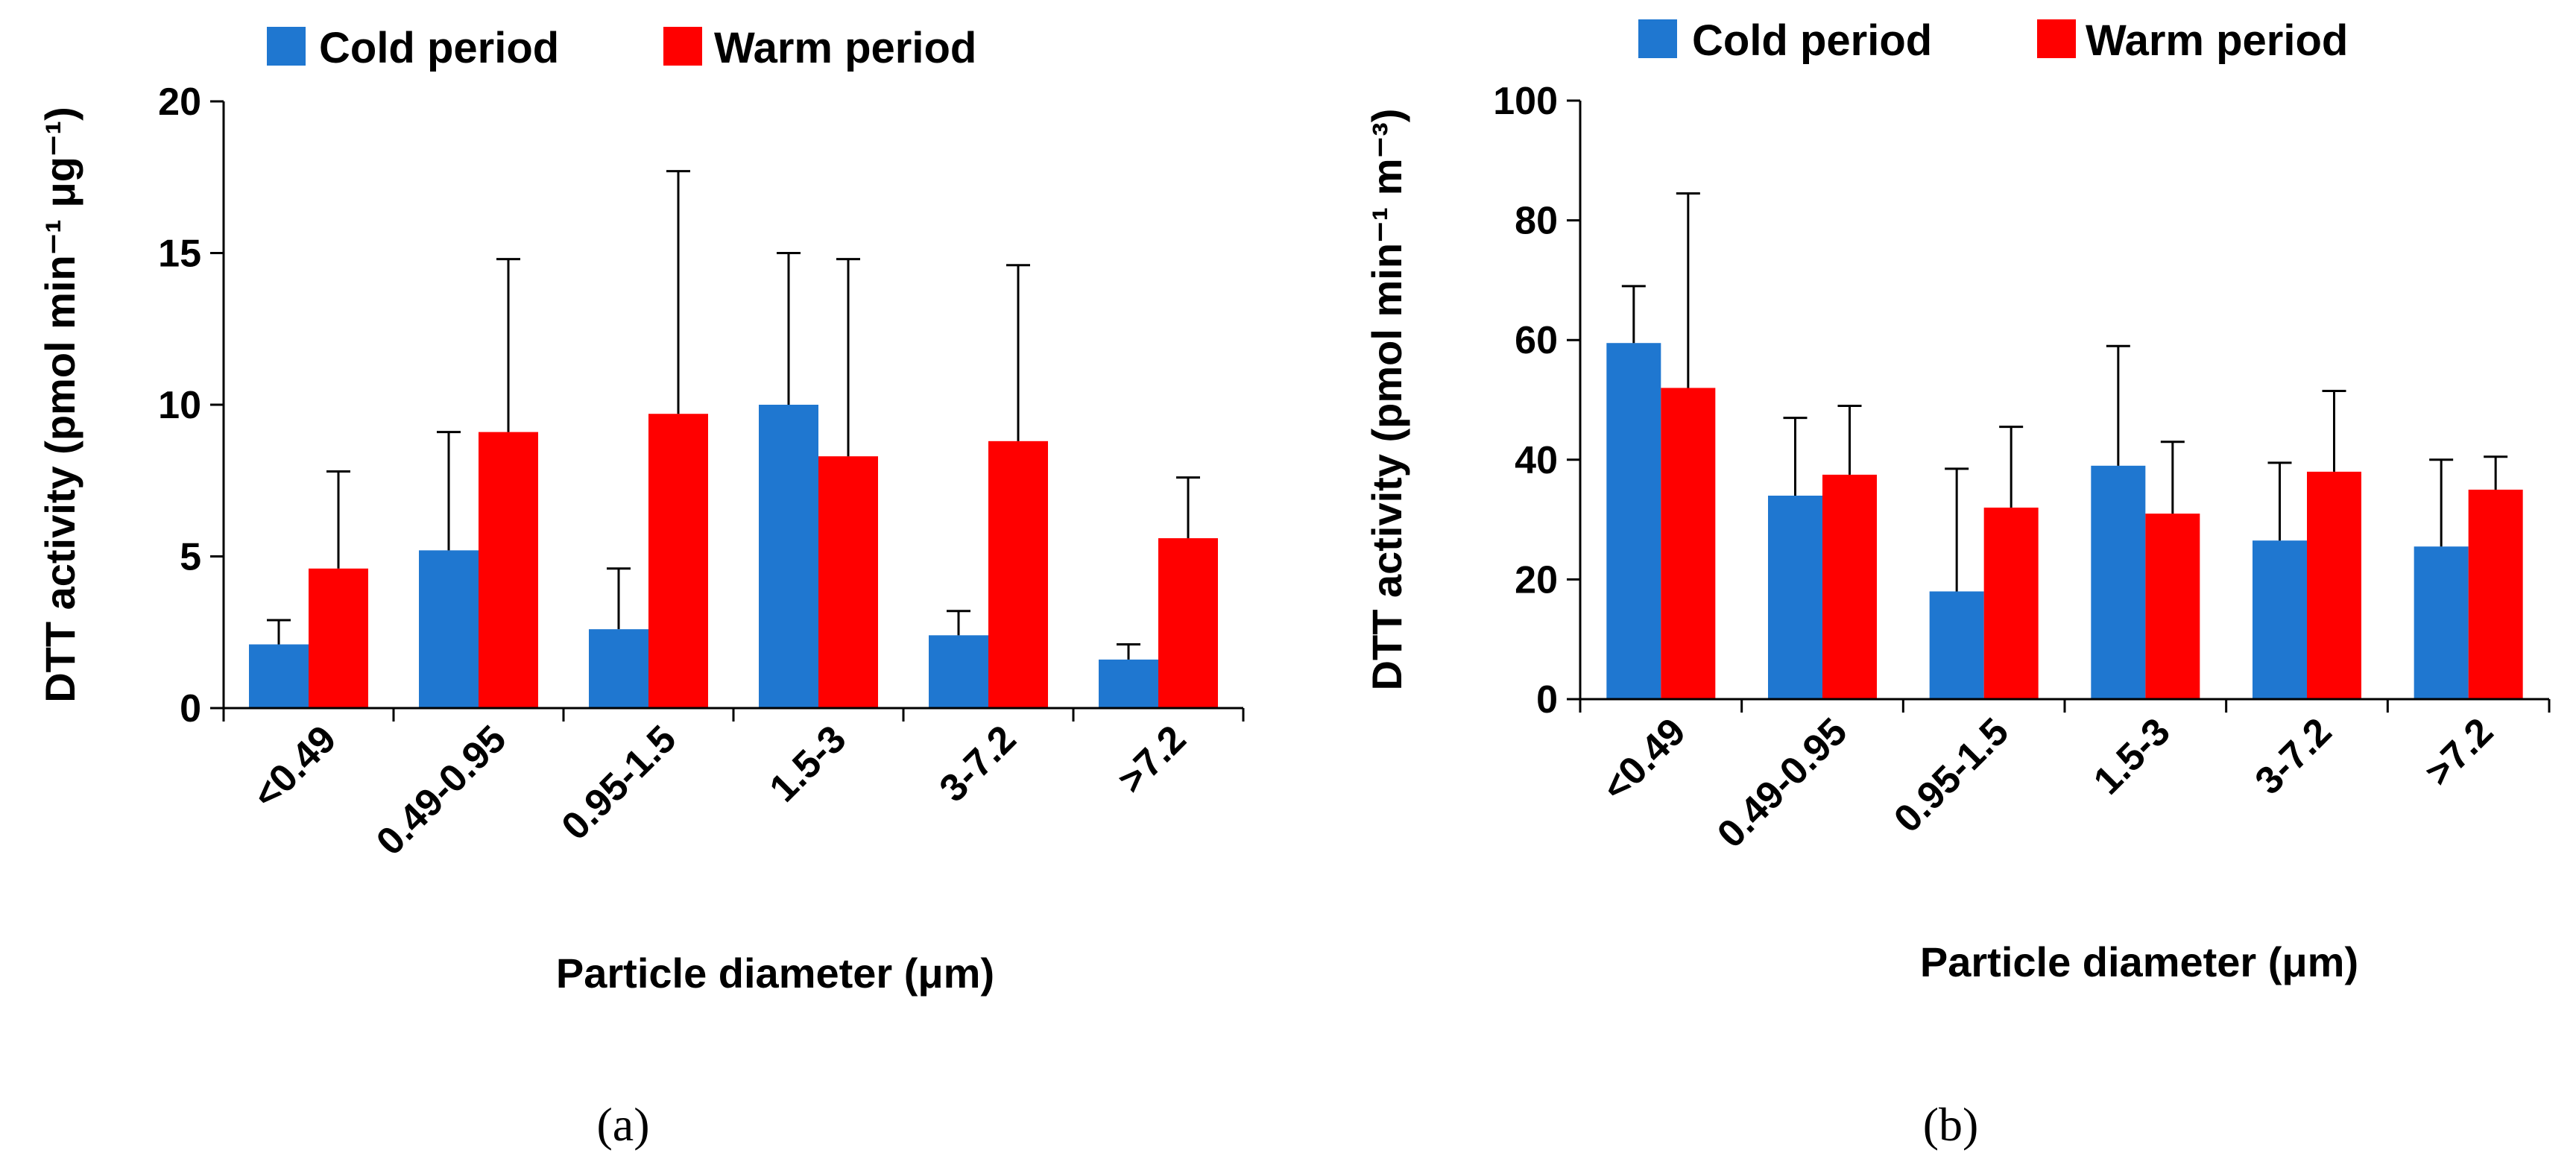 The image size is (2576, 1165). Describe the element at coordinates (979, 763) in the screenshot. I see `x-tick-label-a: 3-7.2` at that location.